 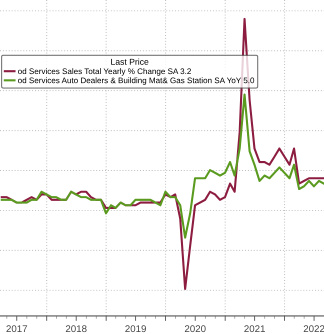 What do you see at coordinates (136, 81) in the screenshot?
I see `legend-label: od Services Auto Dealers & Building Mat& Gas Station SA YoY 5.0` at bounding box center [136, 81].